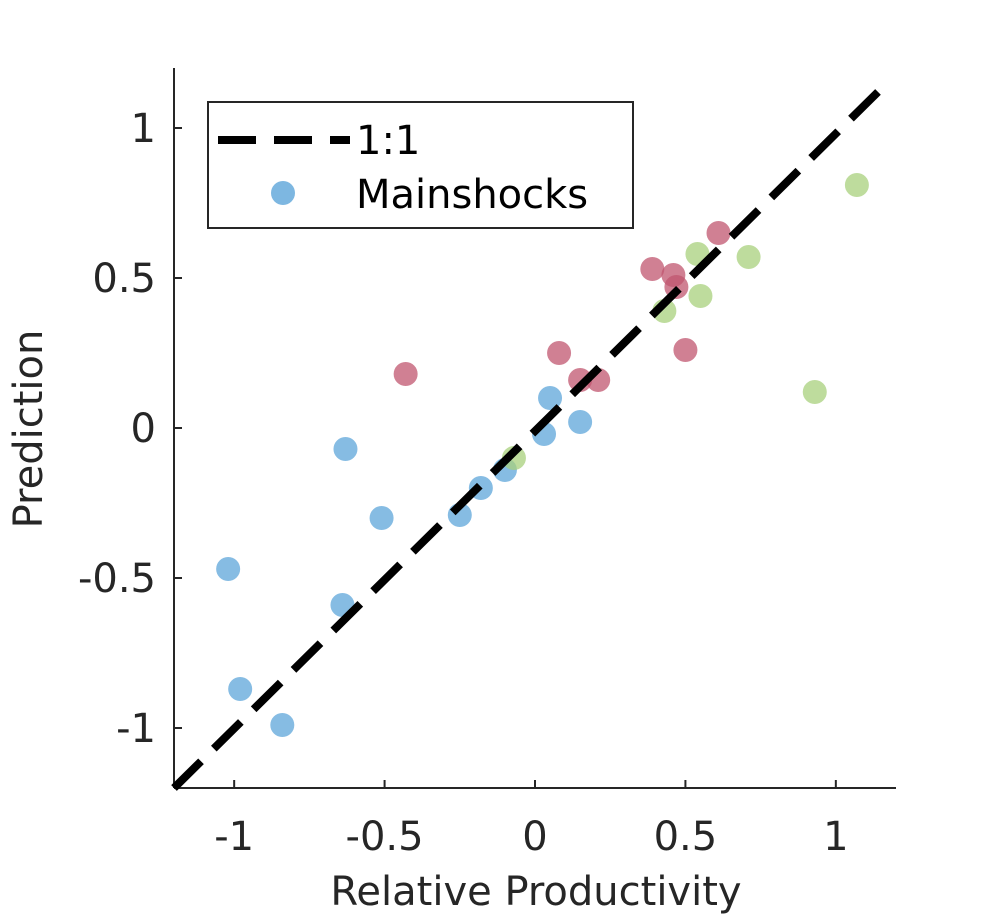 This screenshot has width=991, height=919. I want to click on x-tick-label: -0.5, so click(385, 837).